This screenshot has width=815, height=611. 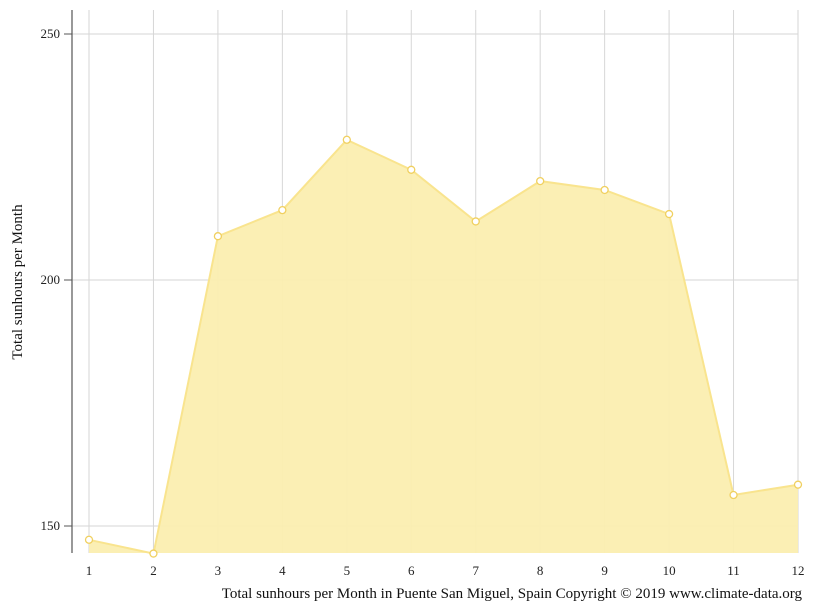 I want to click on x-tick-label-9: 9, so click(x=604, y=570).